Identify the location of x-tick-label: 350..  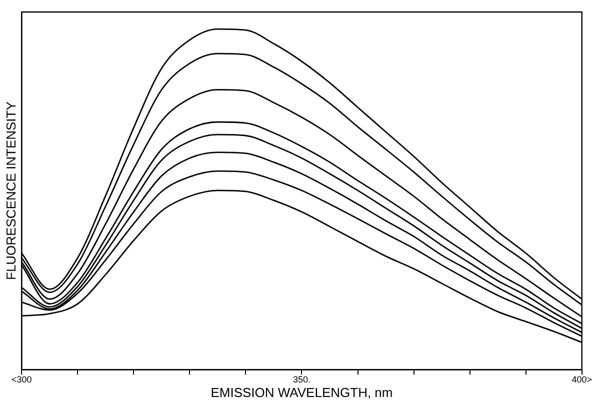
(301, 379).